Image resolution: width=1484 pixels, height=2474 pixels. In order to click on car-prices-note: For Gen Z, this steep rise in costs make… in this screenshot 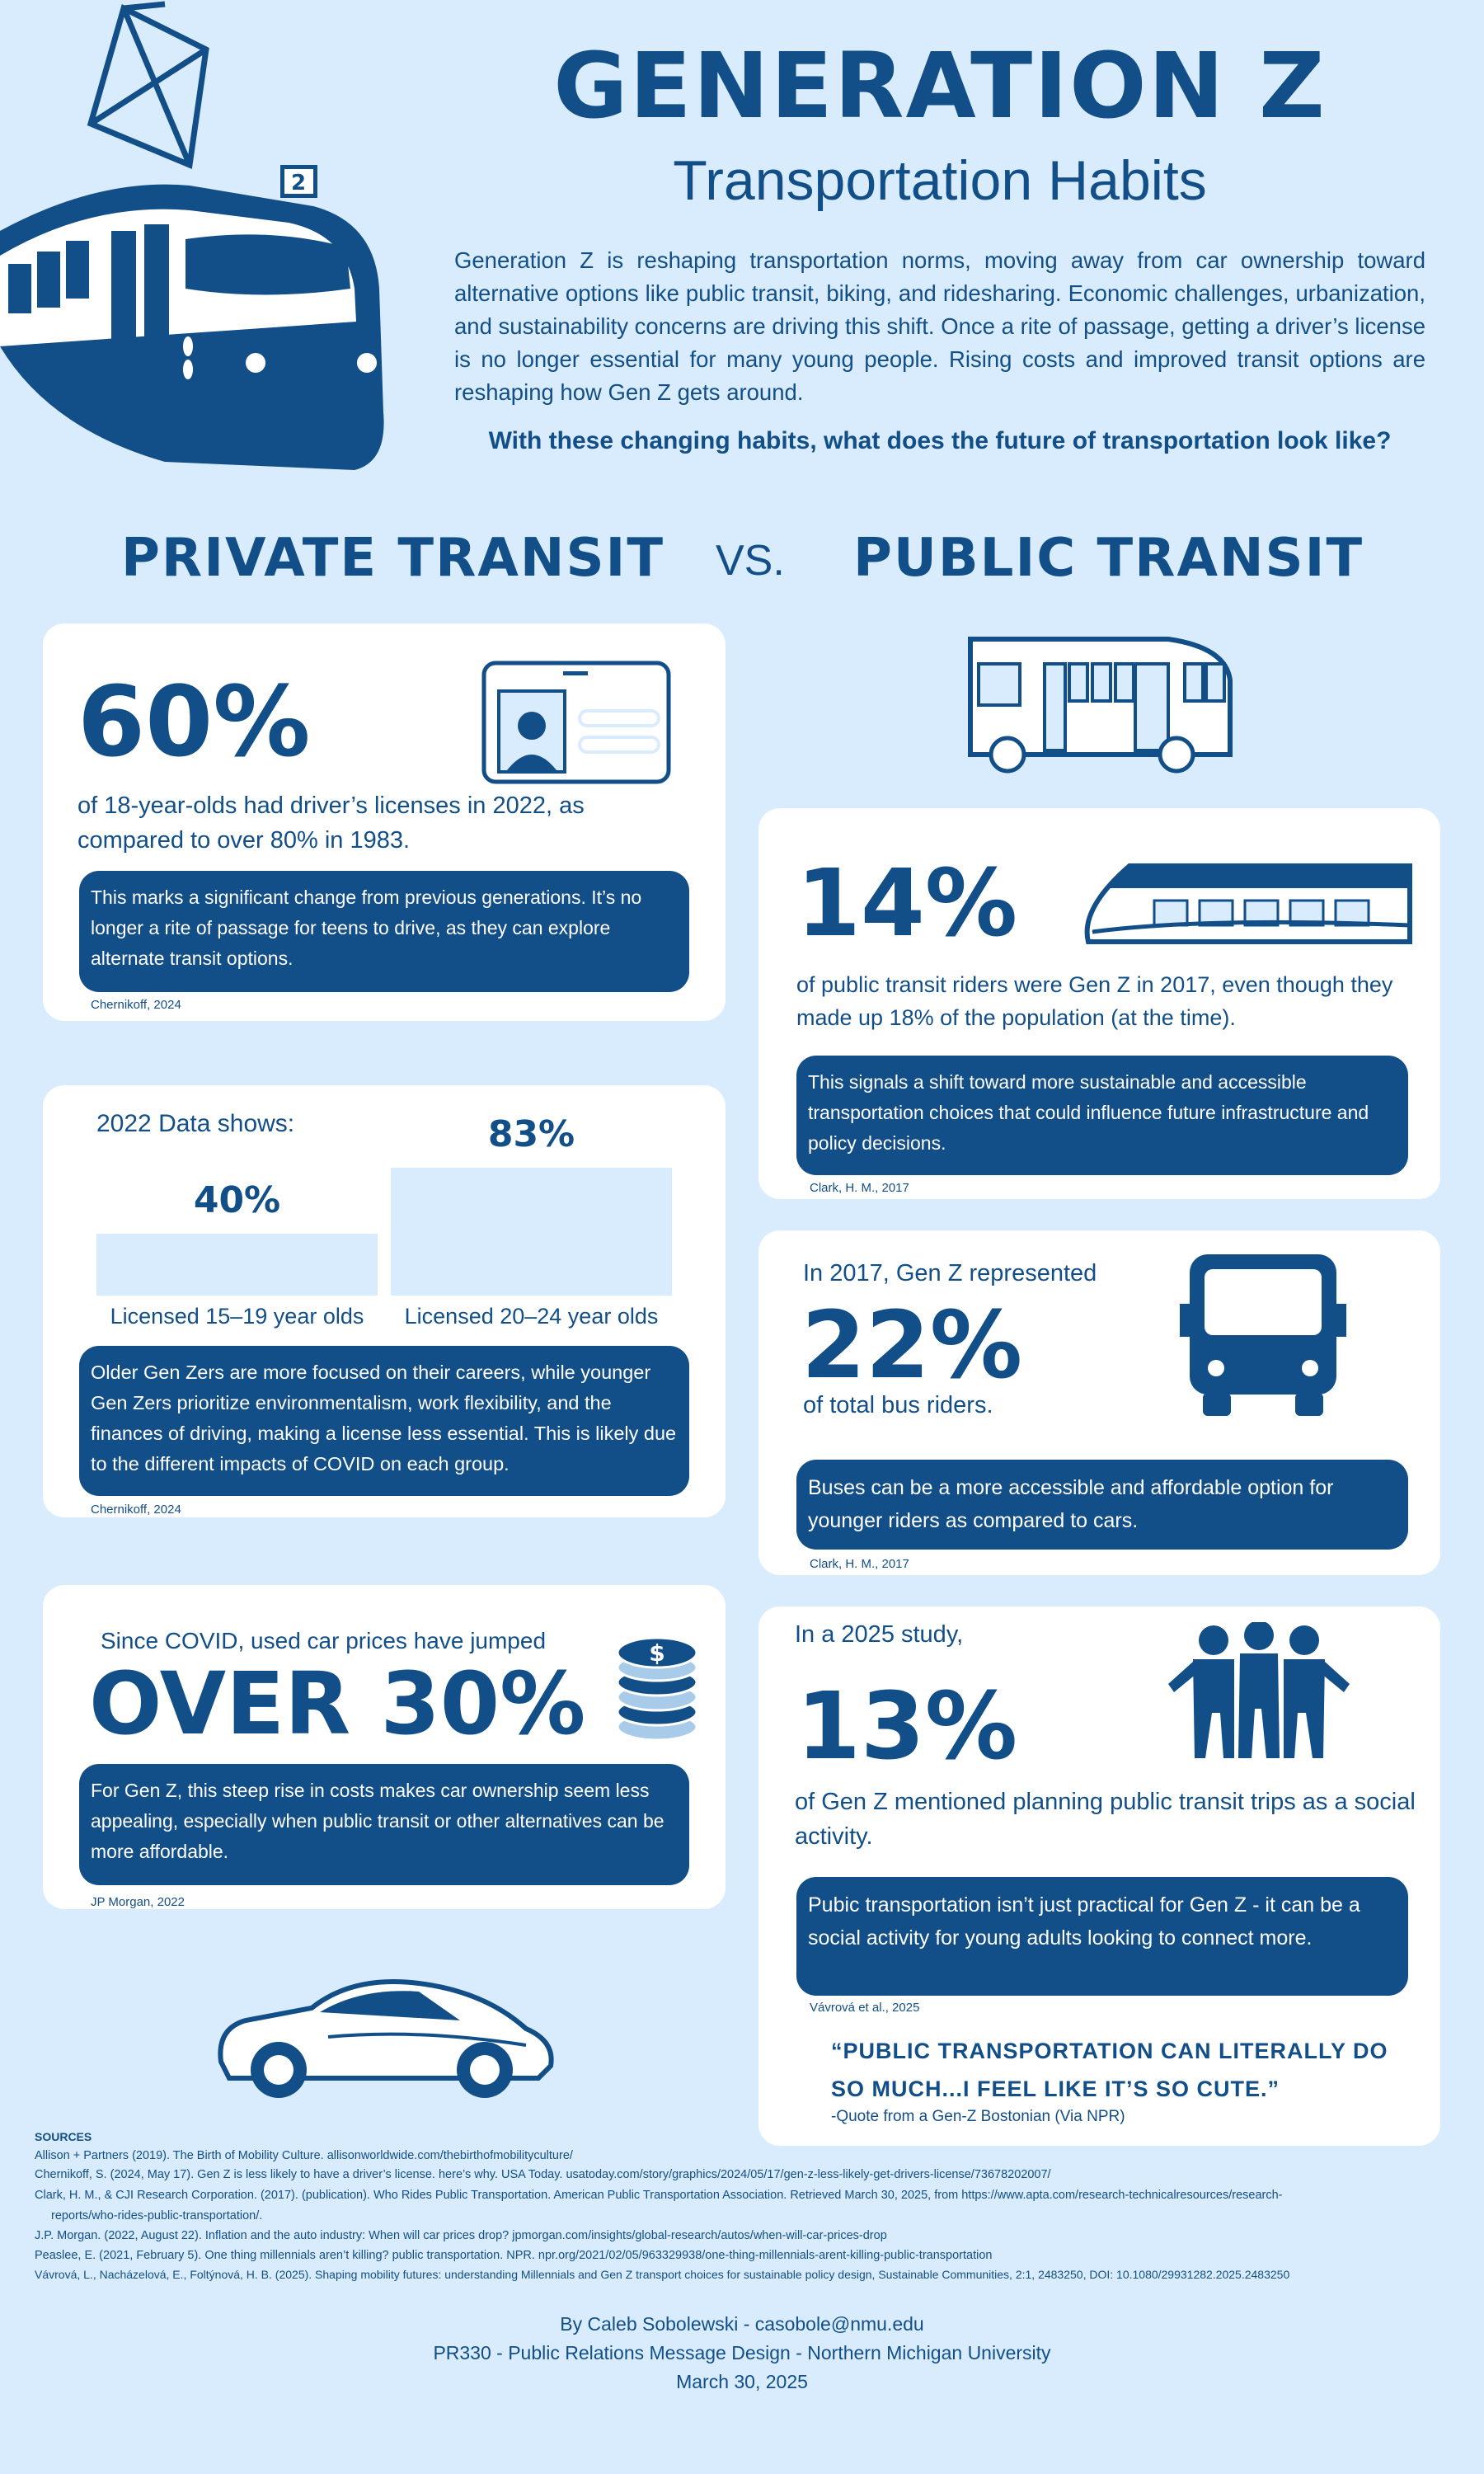, I will do `click(384, 1824)`.